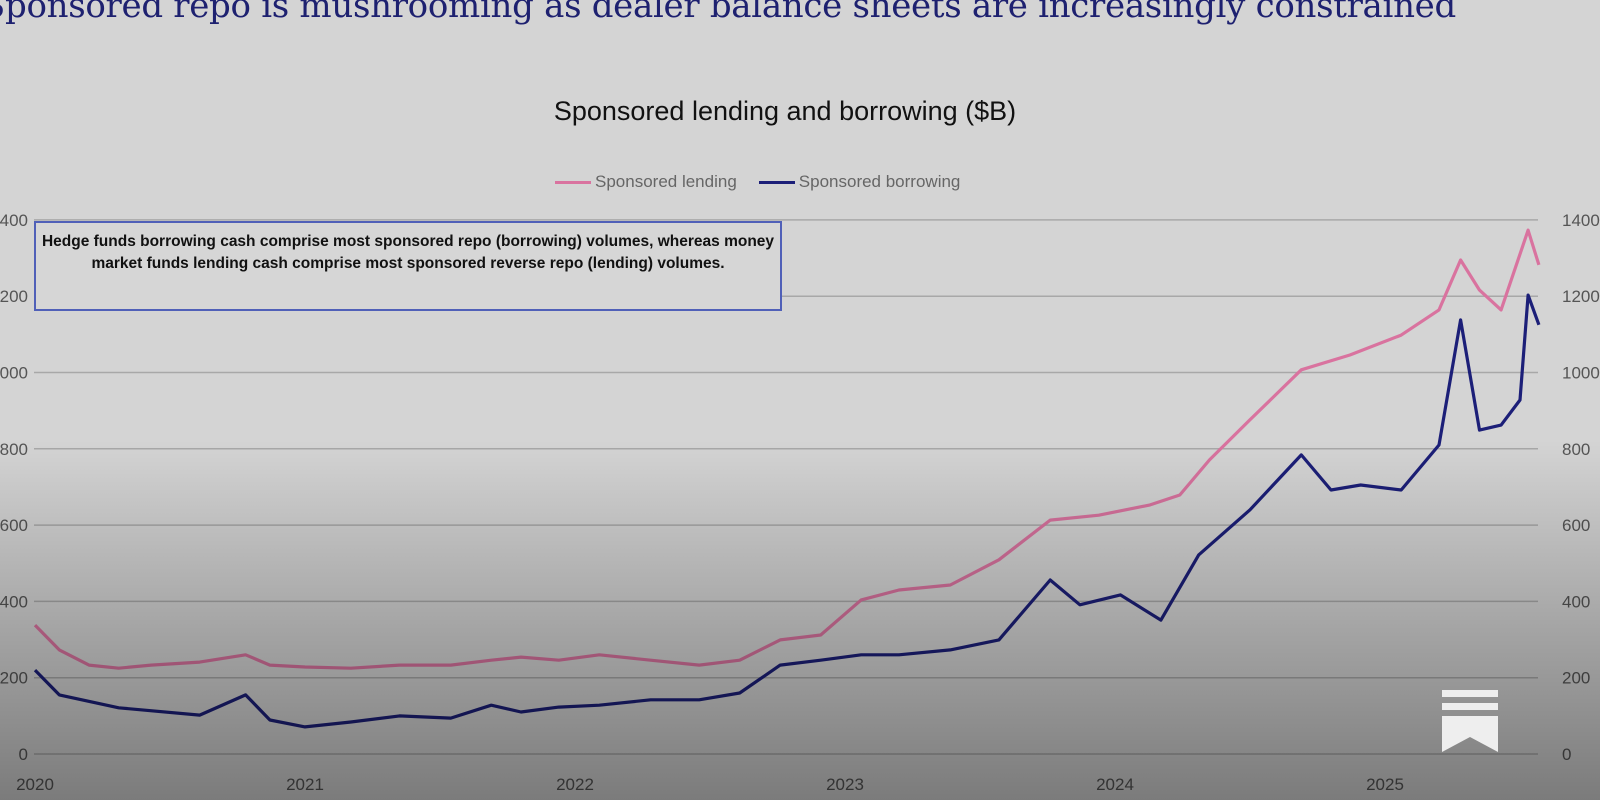 Image resolution: width=1600 pixels, height=800 pixels. Describe the element at coordinates (23, 754) in the screenshot. I see `y-tick-label: 0` at that location.